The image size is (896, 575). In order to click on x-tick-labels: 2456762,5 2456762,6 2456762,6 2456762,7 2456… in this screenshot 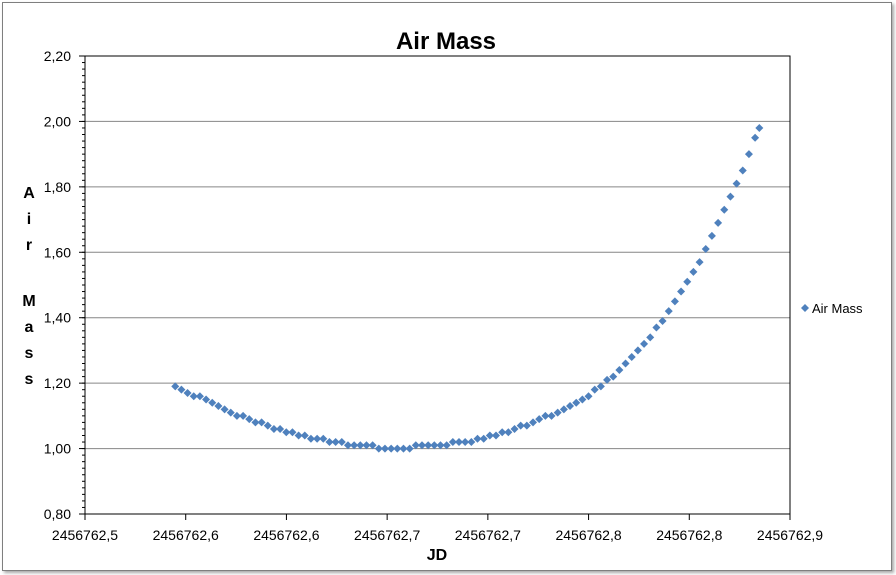, I will do `click(437, 528)`.